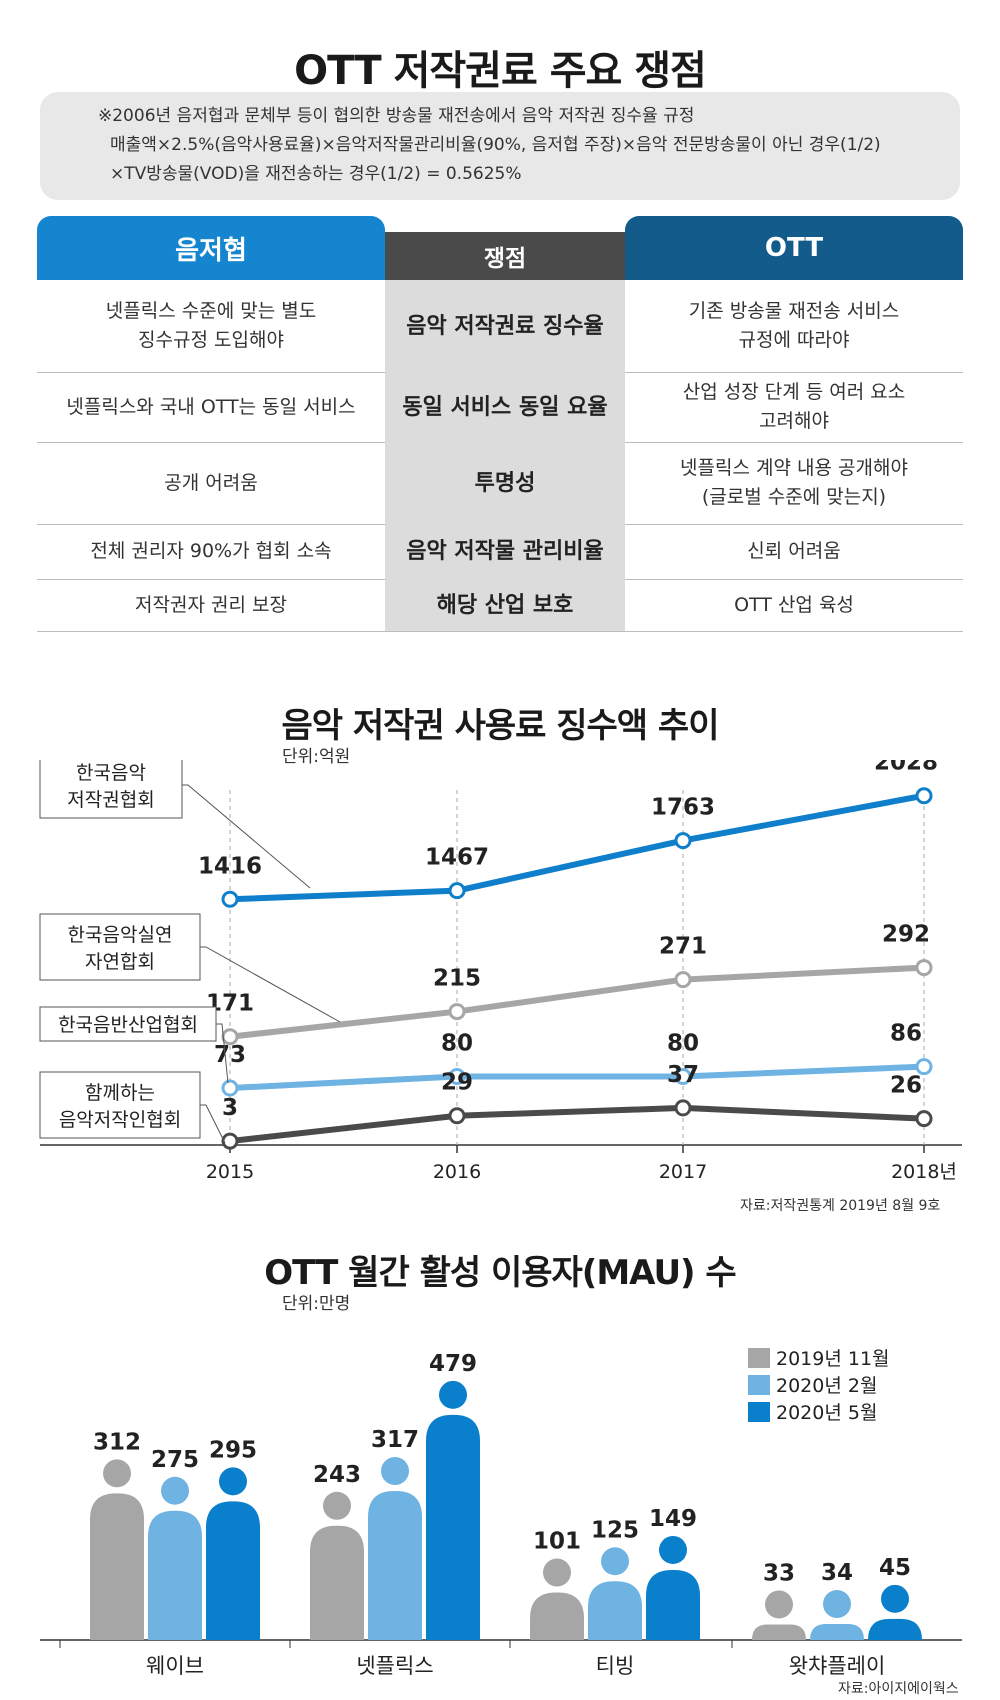  Describe the element at coordinates (211, 325) in the screenshot. I see `cell-left: 넷플릭스 수준에 맞는 별도 징수규정 도입해야` at that location.